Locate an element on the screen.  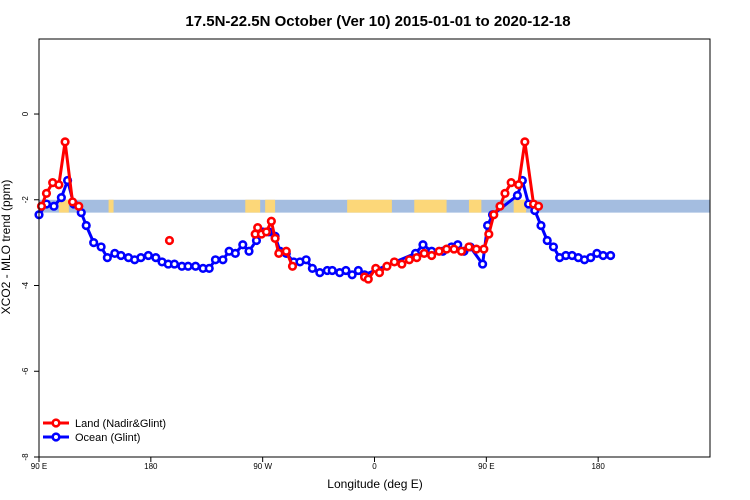
y-tick-label: -4 is located at coordinates (25, 285).